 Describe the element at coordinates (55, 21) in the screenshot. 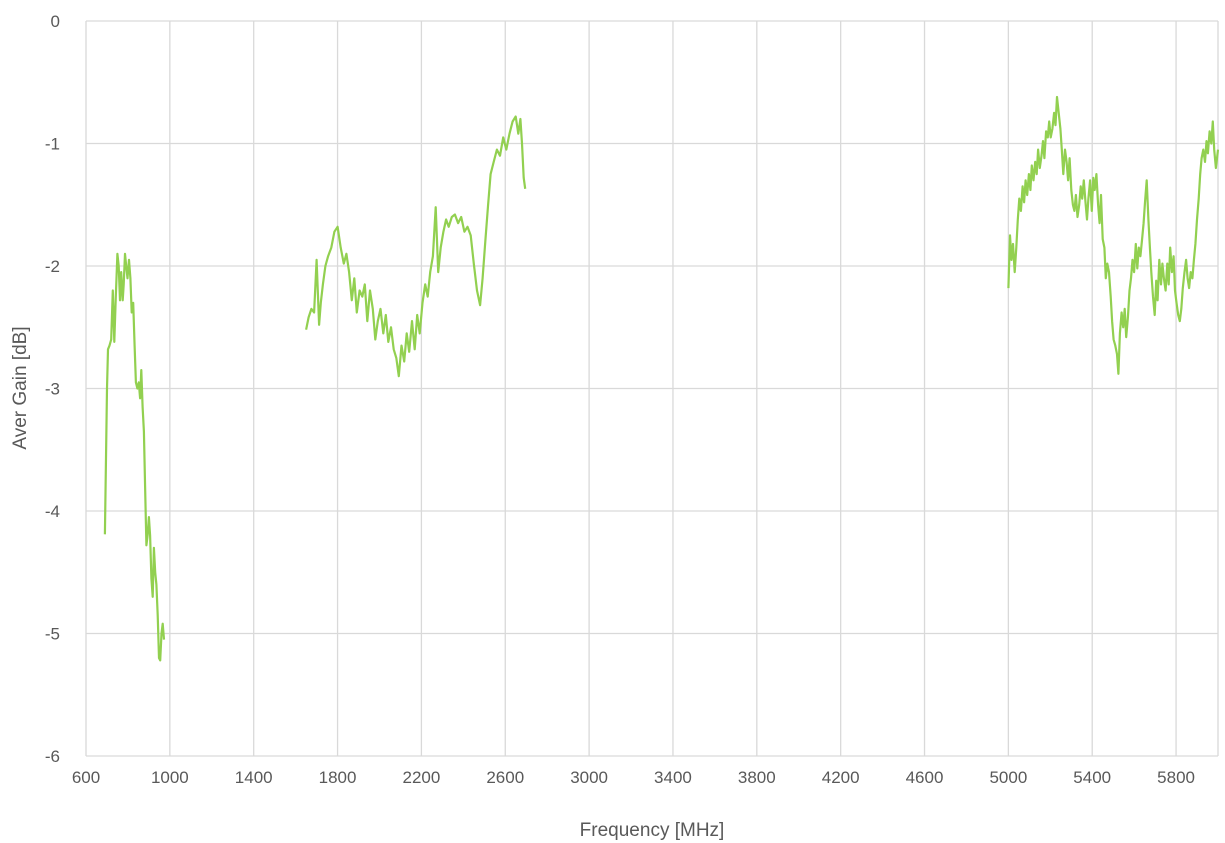

I see `y-tick-label: 0` at that location.